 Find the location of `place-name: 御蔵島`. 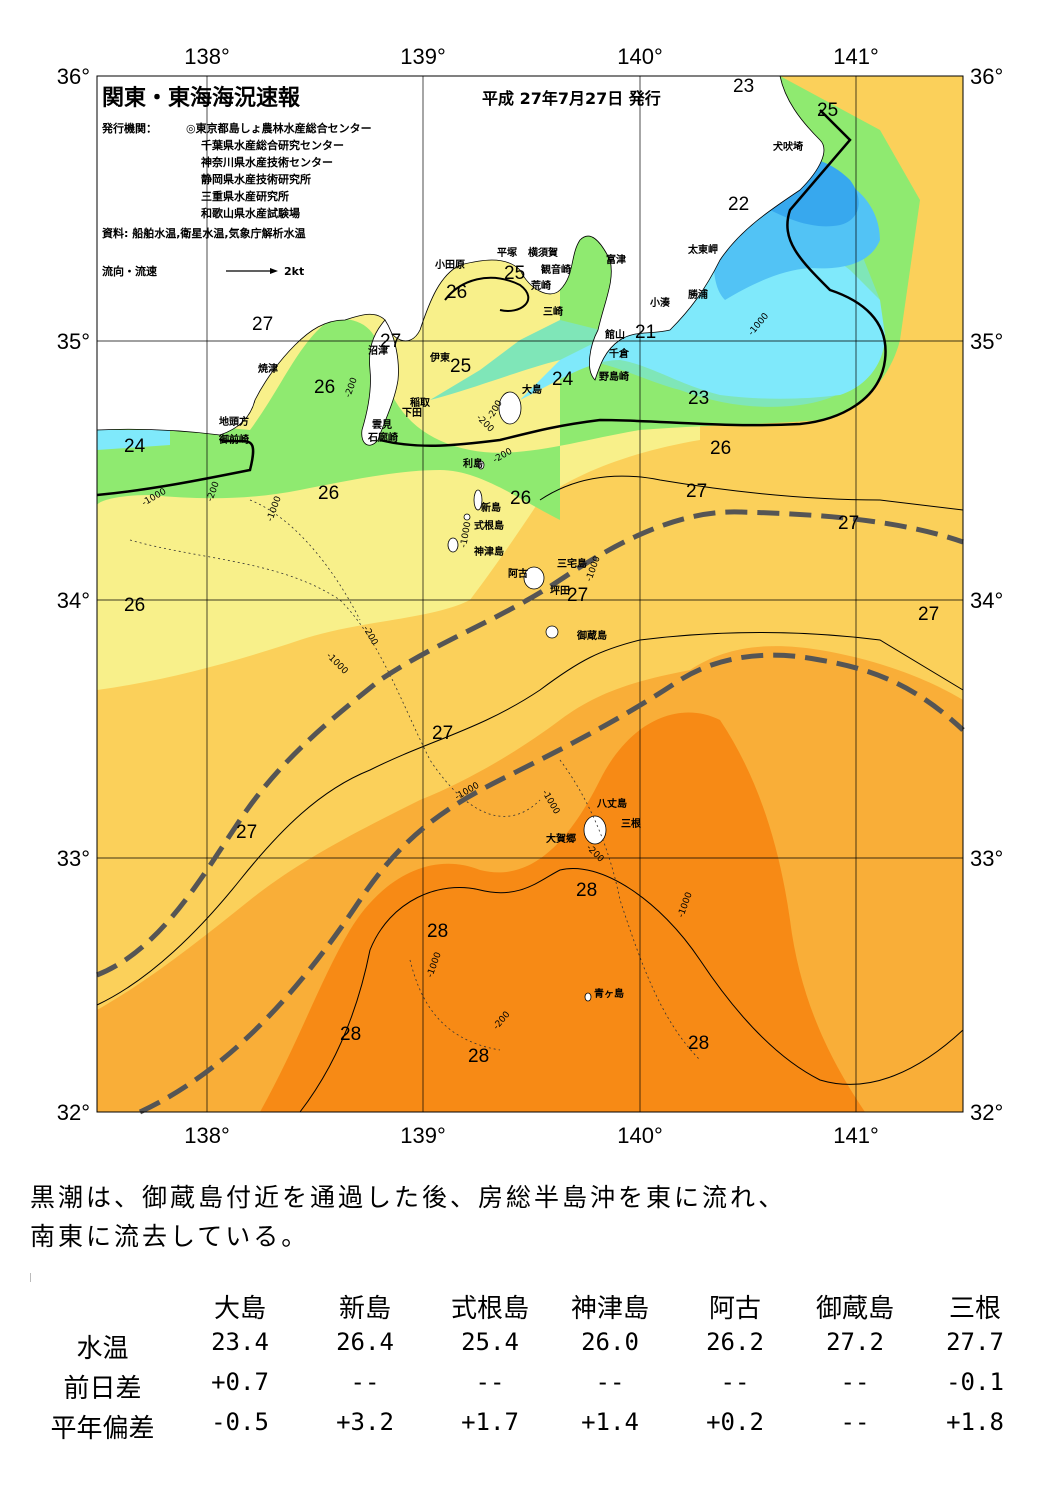

place-name: 御蔵島 is located at coordinates (591, 635).